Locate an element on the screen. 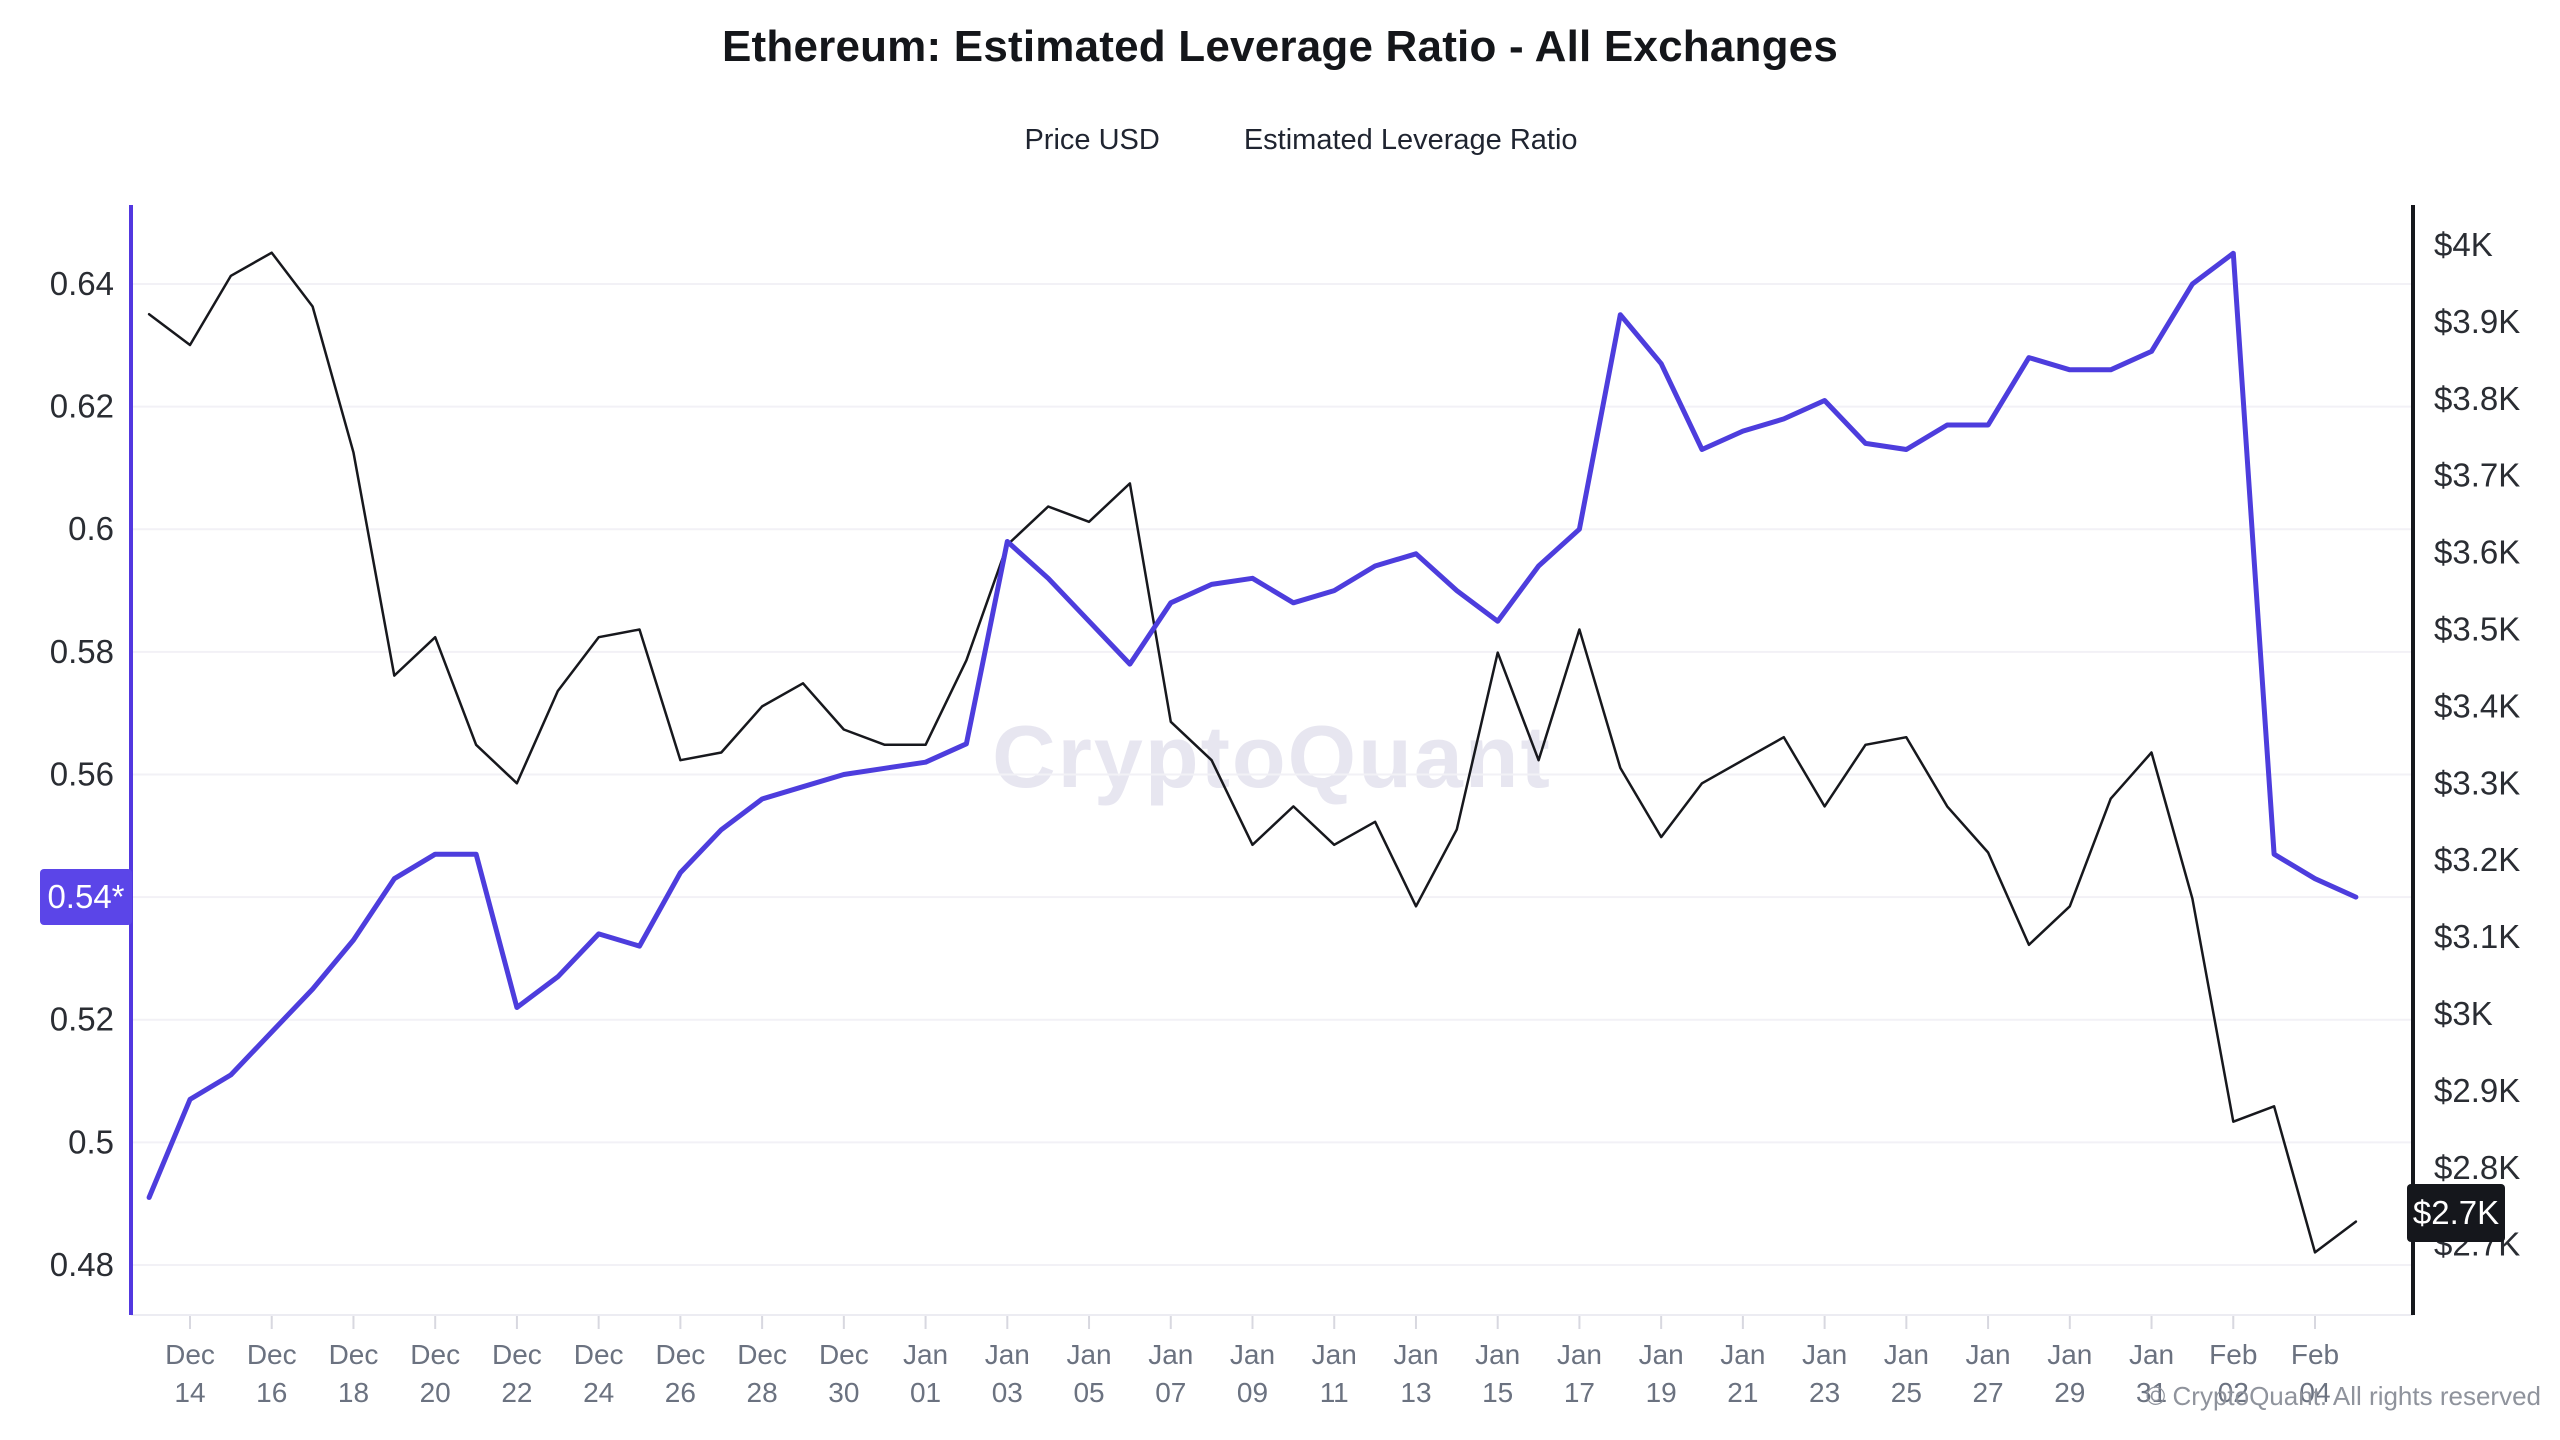  x-tick-label-day: 22 is located at coordinates (516, 1392).